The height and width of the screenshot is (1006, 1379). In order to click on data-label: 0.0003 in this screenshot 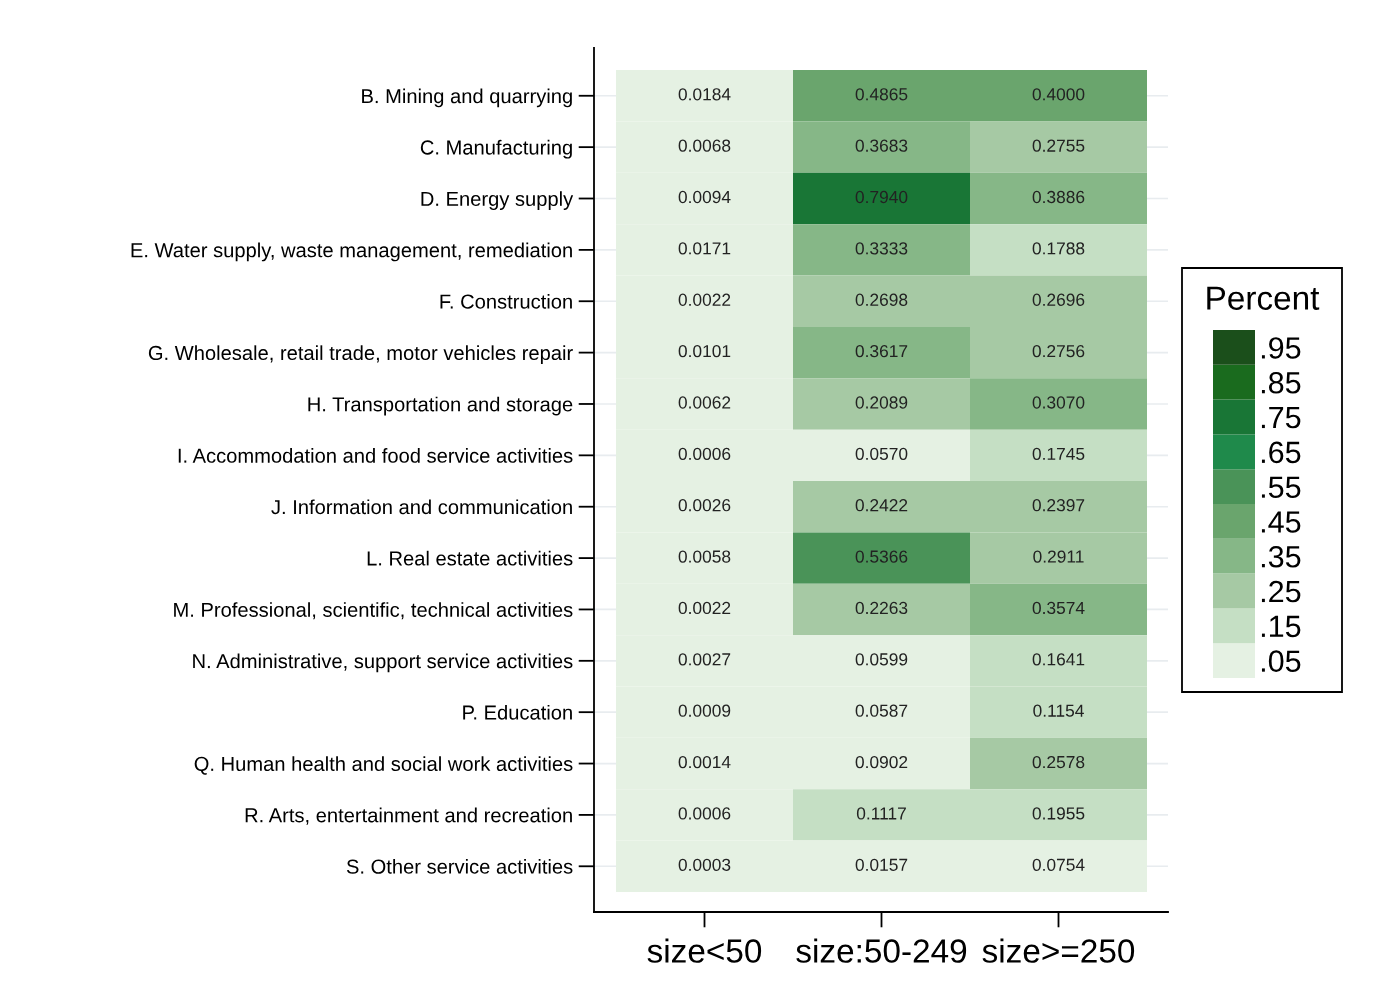, I will do `click(704, 864)`.